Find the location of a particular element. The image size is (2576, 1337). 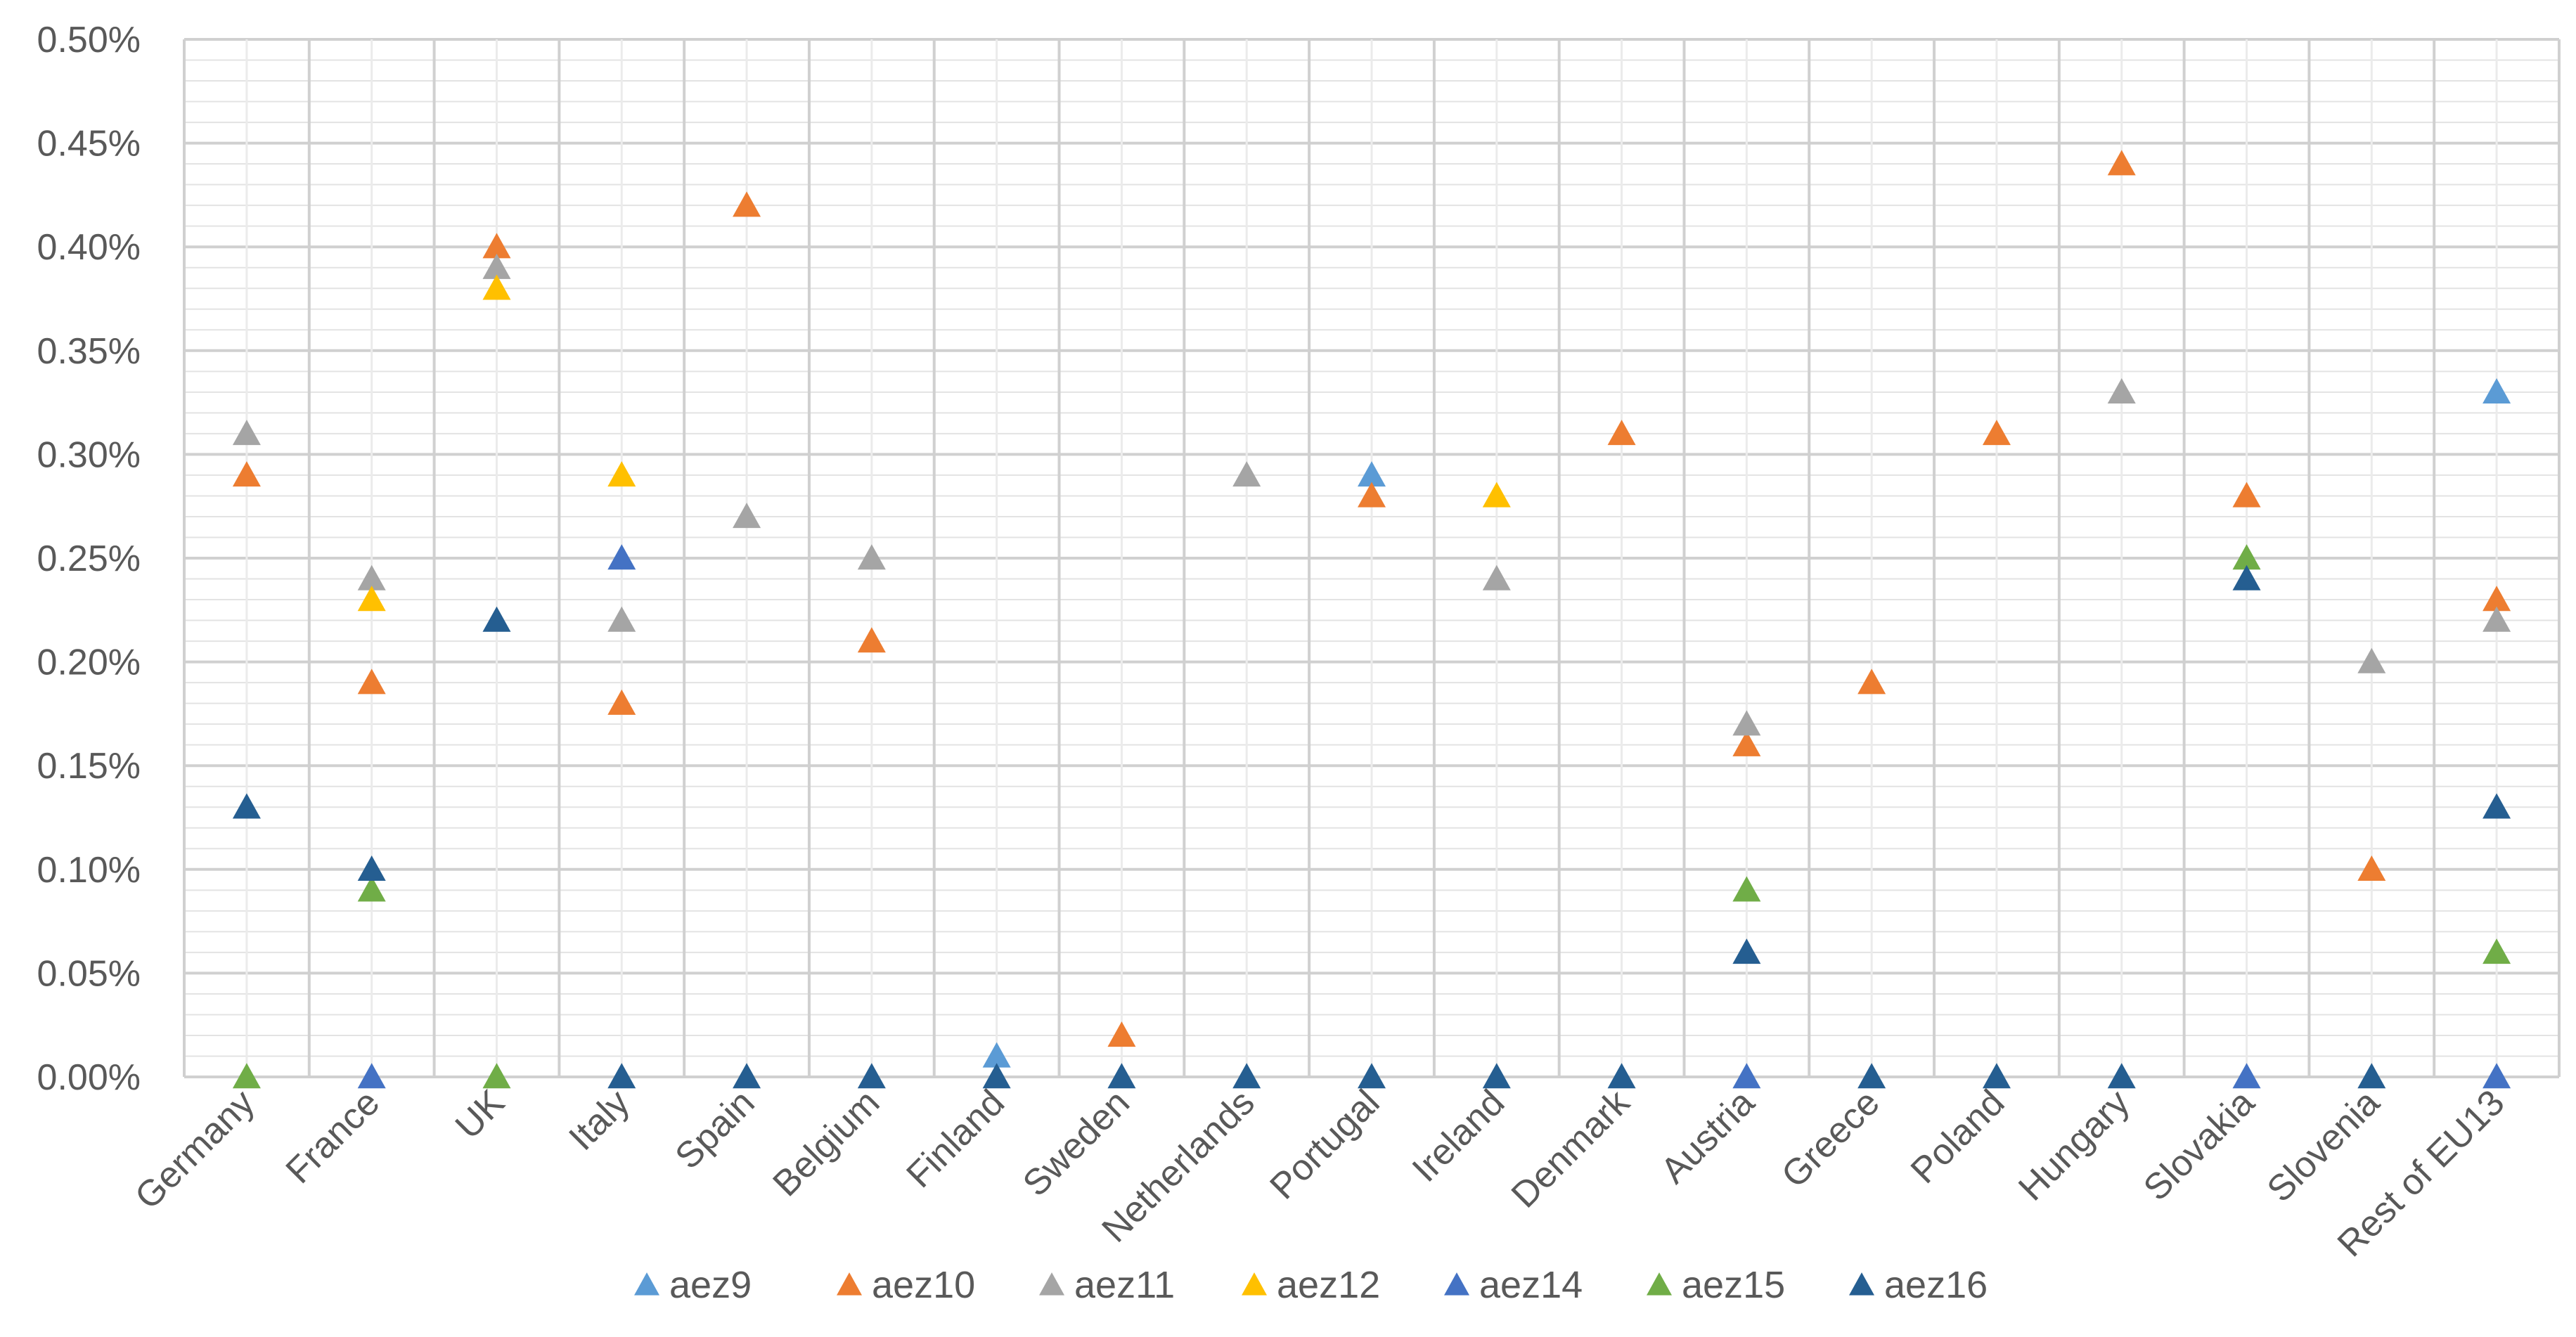

y-tick-label: 0.35% is located at coordinates (89, 351).